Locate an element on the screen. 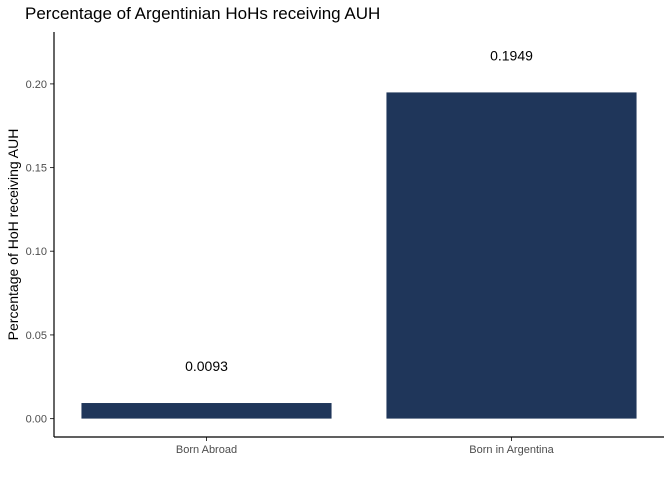 The height and width of the screenshot is (480, 672). y-tick-label-0: 0.00 is located at coordinates (36, 420).